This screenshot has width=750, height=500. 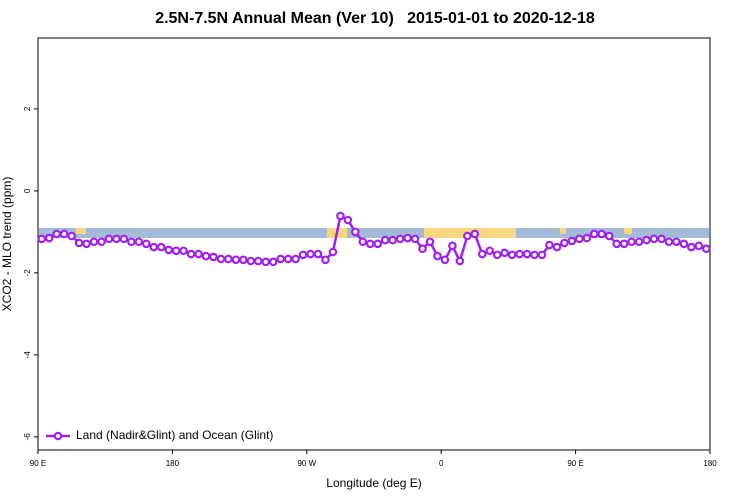 What do you see at coordinates (58, 436) in the screenshot?
I see `legend-marker` at bounding box center [58, 436].